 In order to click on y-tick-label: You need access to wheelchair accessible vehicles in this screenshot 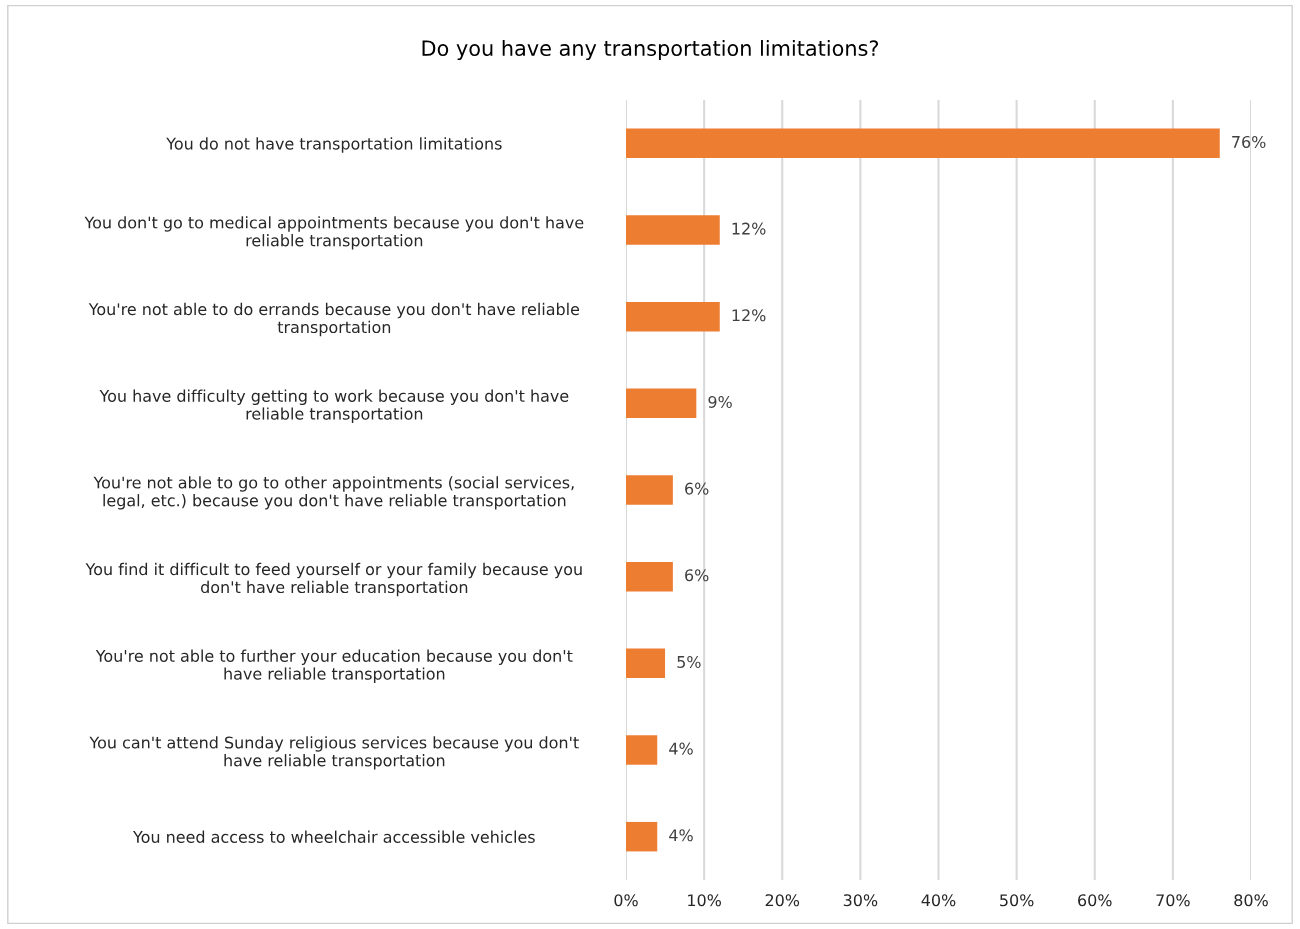, I will do `click(333, 836)`.